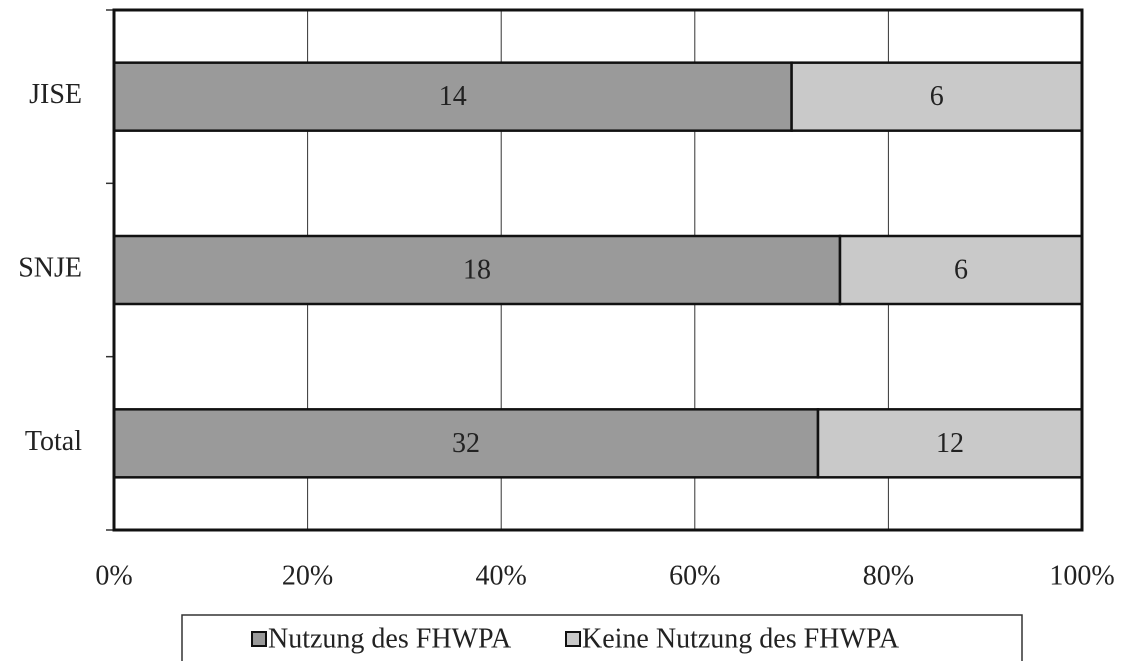 The width and height of the screenshot is (1131, 661). I want to click on data-label: 32, so click(466, 443).